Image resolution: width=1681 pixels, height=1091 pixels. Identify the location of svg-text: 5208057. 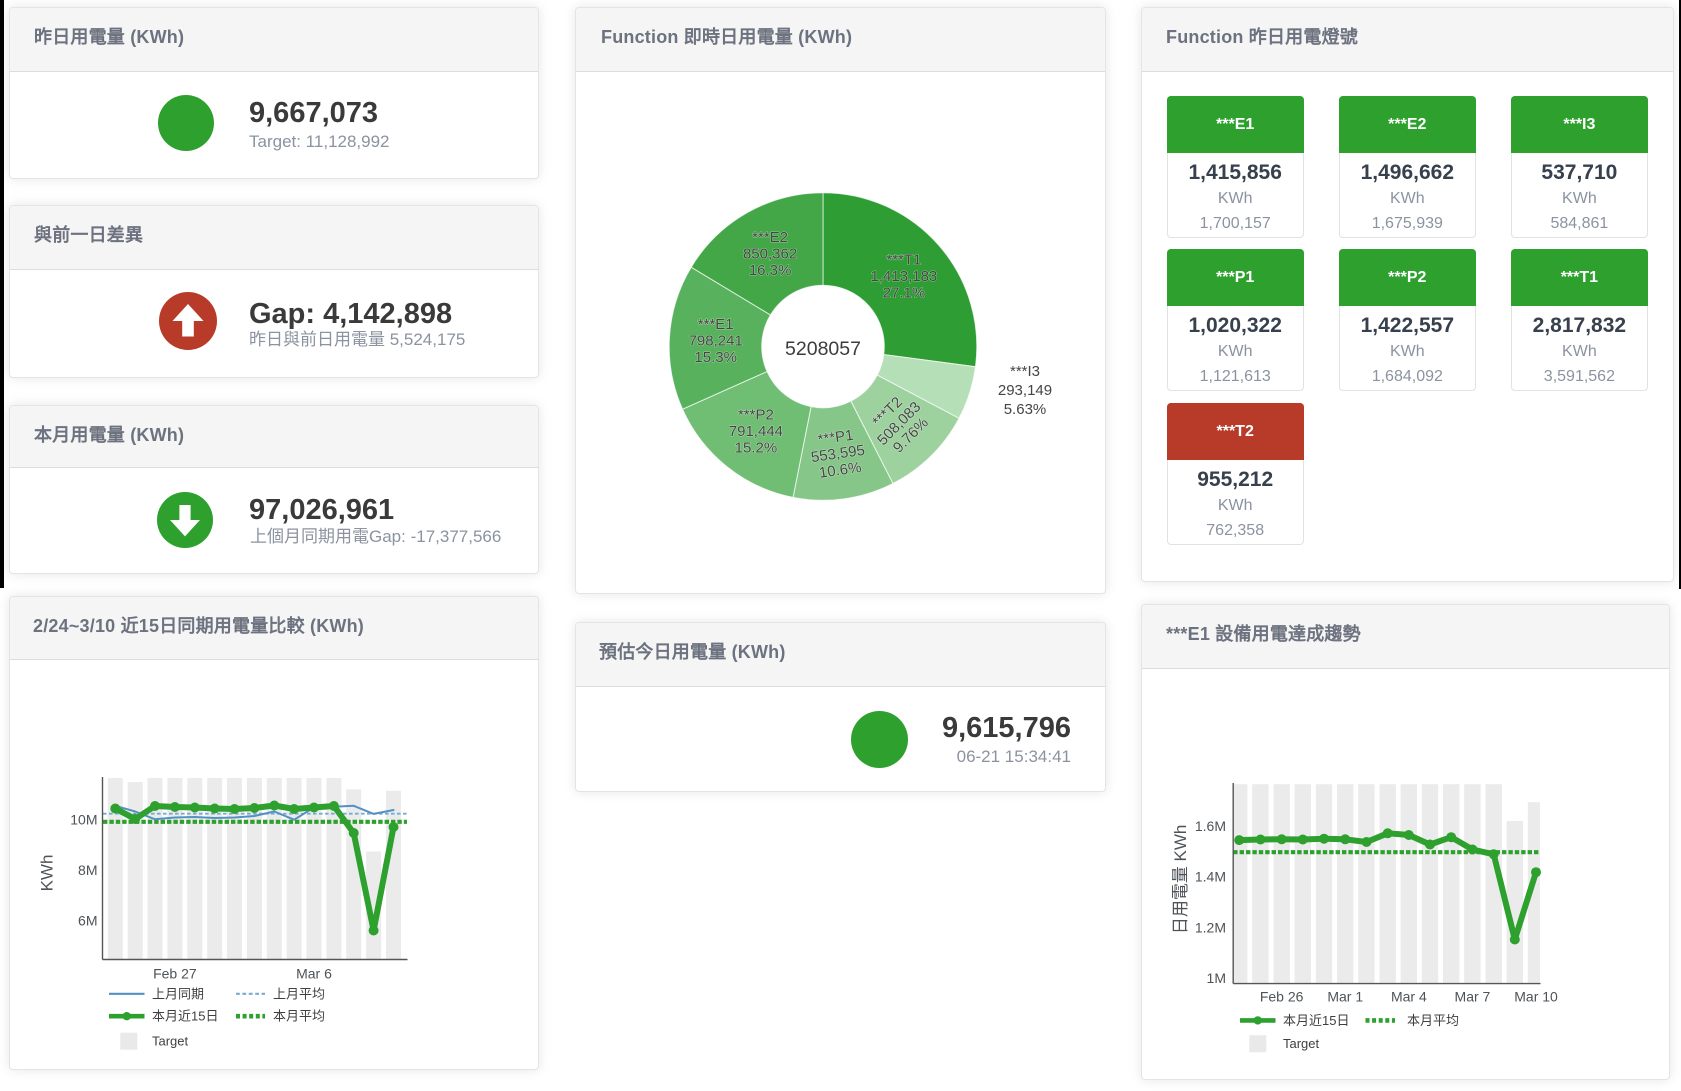
(823, 349).